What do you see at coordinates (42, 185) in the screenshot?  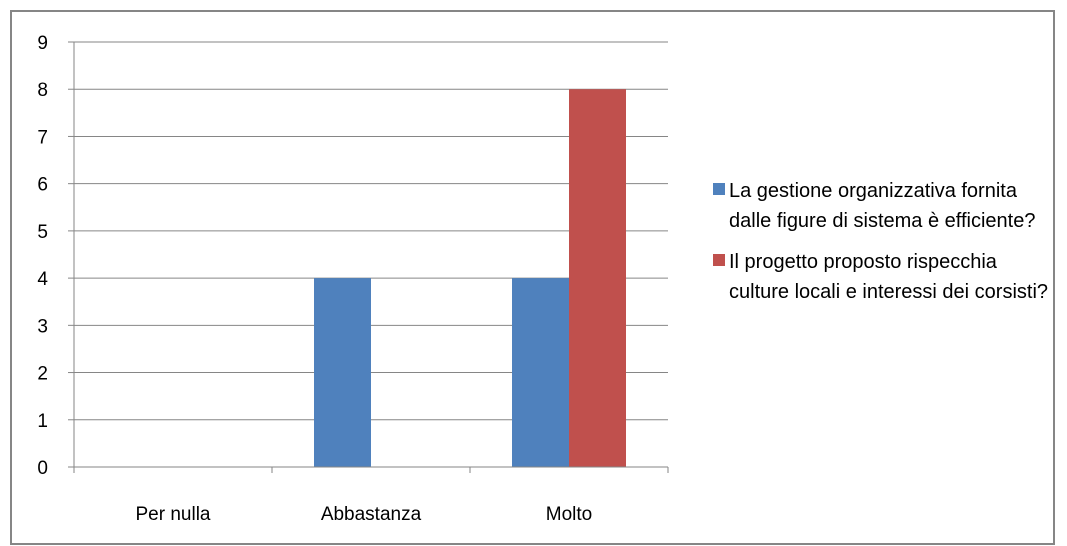 I see `y-tick-label-6: 6` at bounding box center [42, 185].